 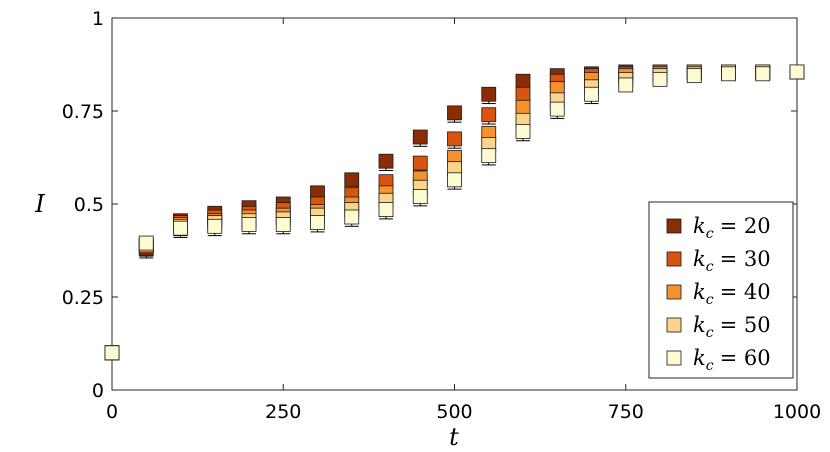 What do you see at coordinates (745, 292) in the screenshot?
I see `legend-value: = 40` at bounding box center [745, 292].